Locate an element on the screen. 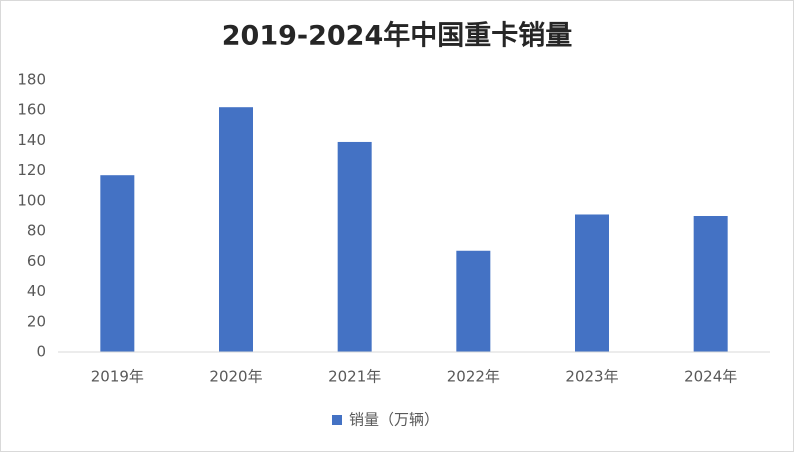 This screenshot has height=452, width=794. y-tick-label: 100 is located at coordinates (31, 200).